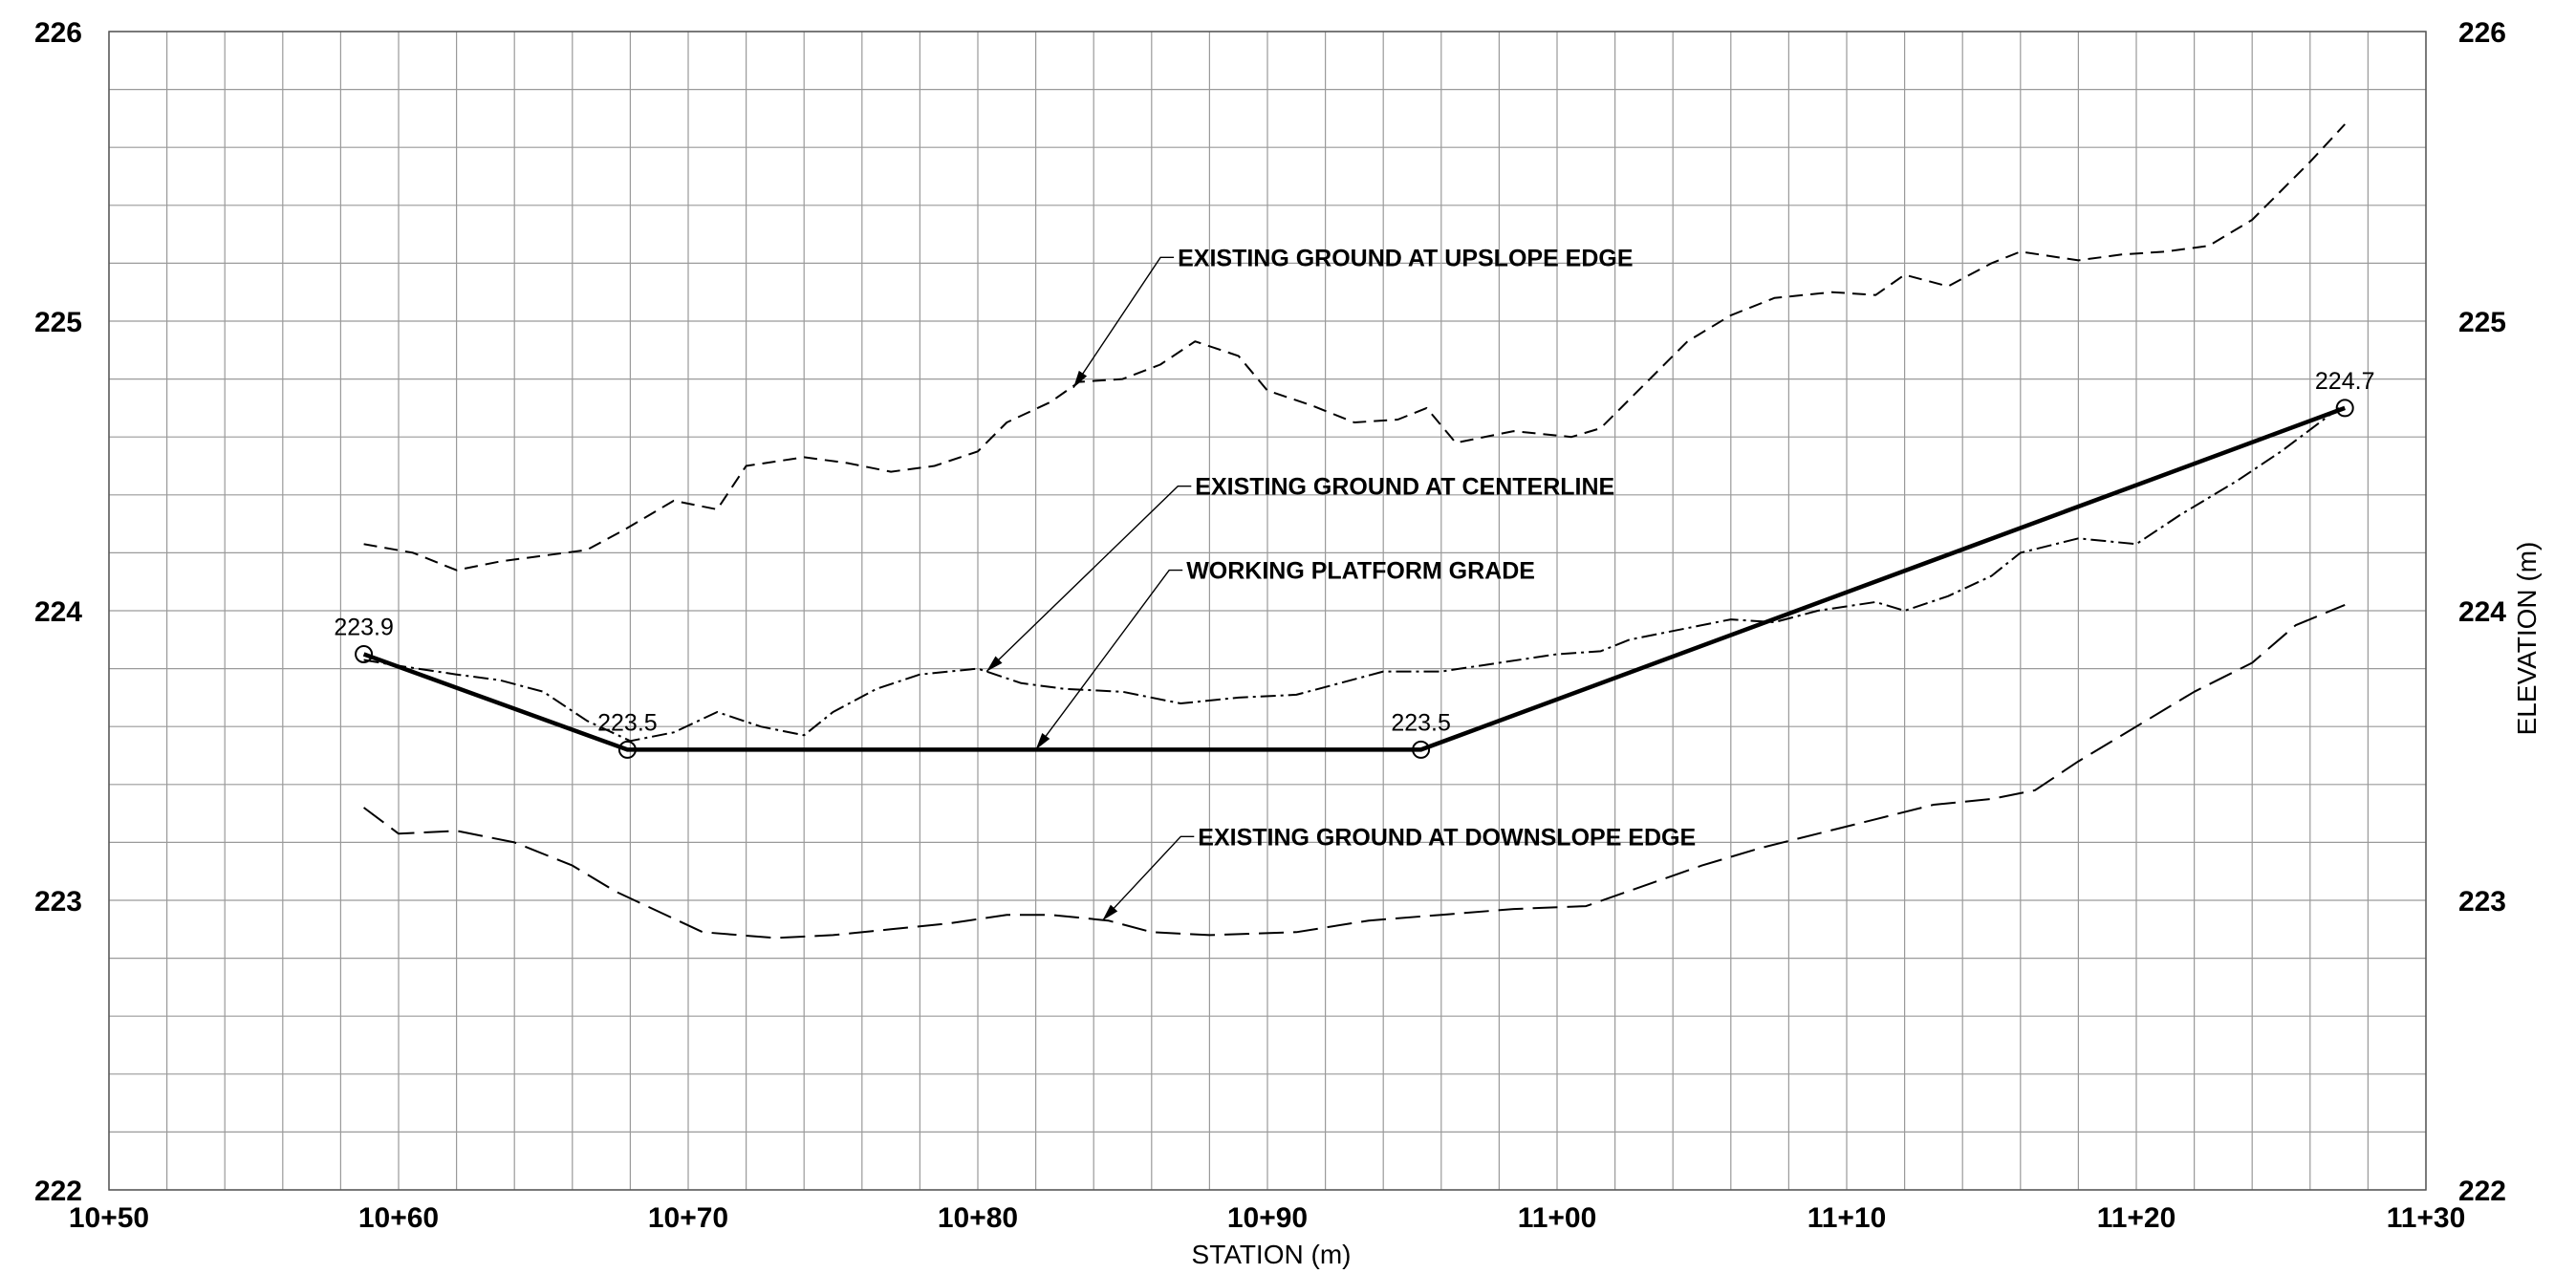 Image resolution: width=2576 pixels, height=1274 pixels. What do you see at coordinates (58, 1191) in the screenshot?
I see `y-tick-label-left: 222` at bounding box center [58, 1191].